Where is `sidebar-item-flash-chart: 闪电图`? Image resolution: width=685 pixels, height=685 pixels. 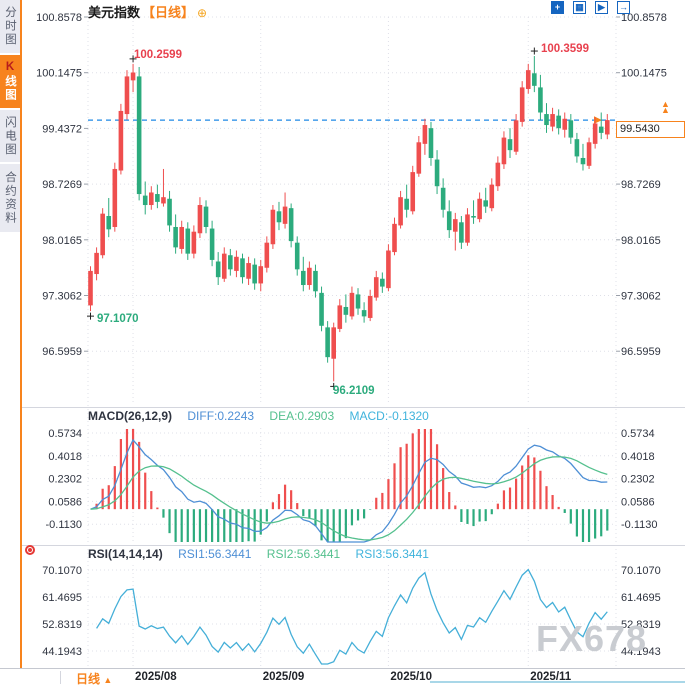 sidebar-item-flash-chart: 闪电图 is located at coordinates (10, 135).